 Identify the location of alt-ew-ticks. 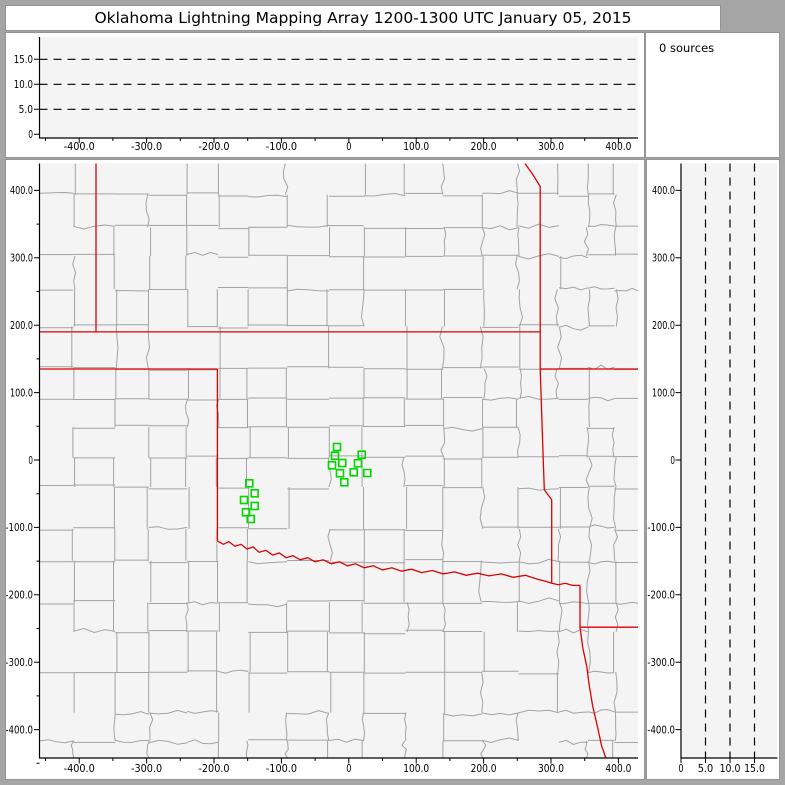
(326, 100).